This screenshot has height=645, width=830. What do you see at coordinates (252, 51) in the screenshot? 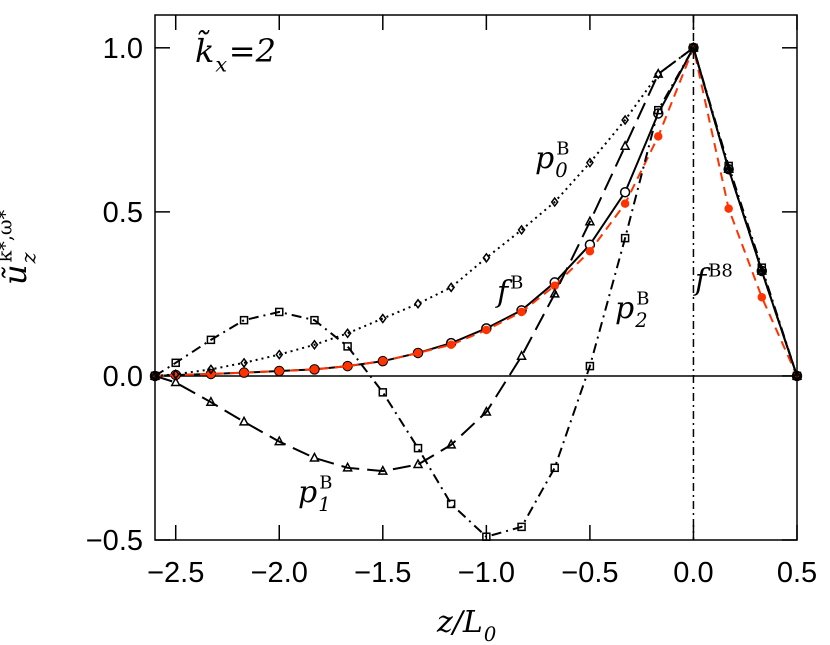
I see `annotation-rest: =2` at bounding box center [252, 51].